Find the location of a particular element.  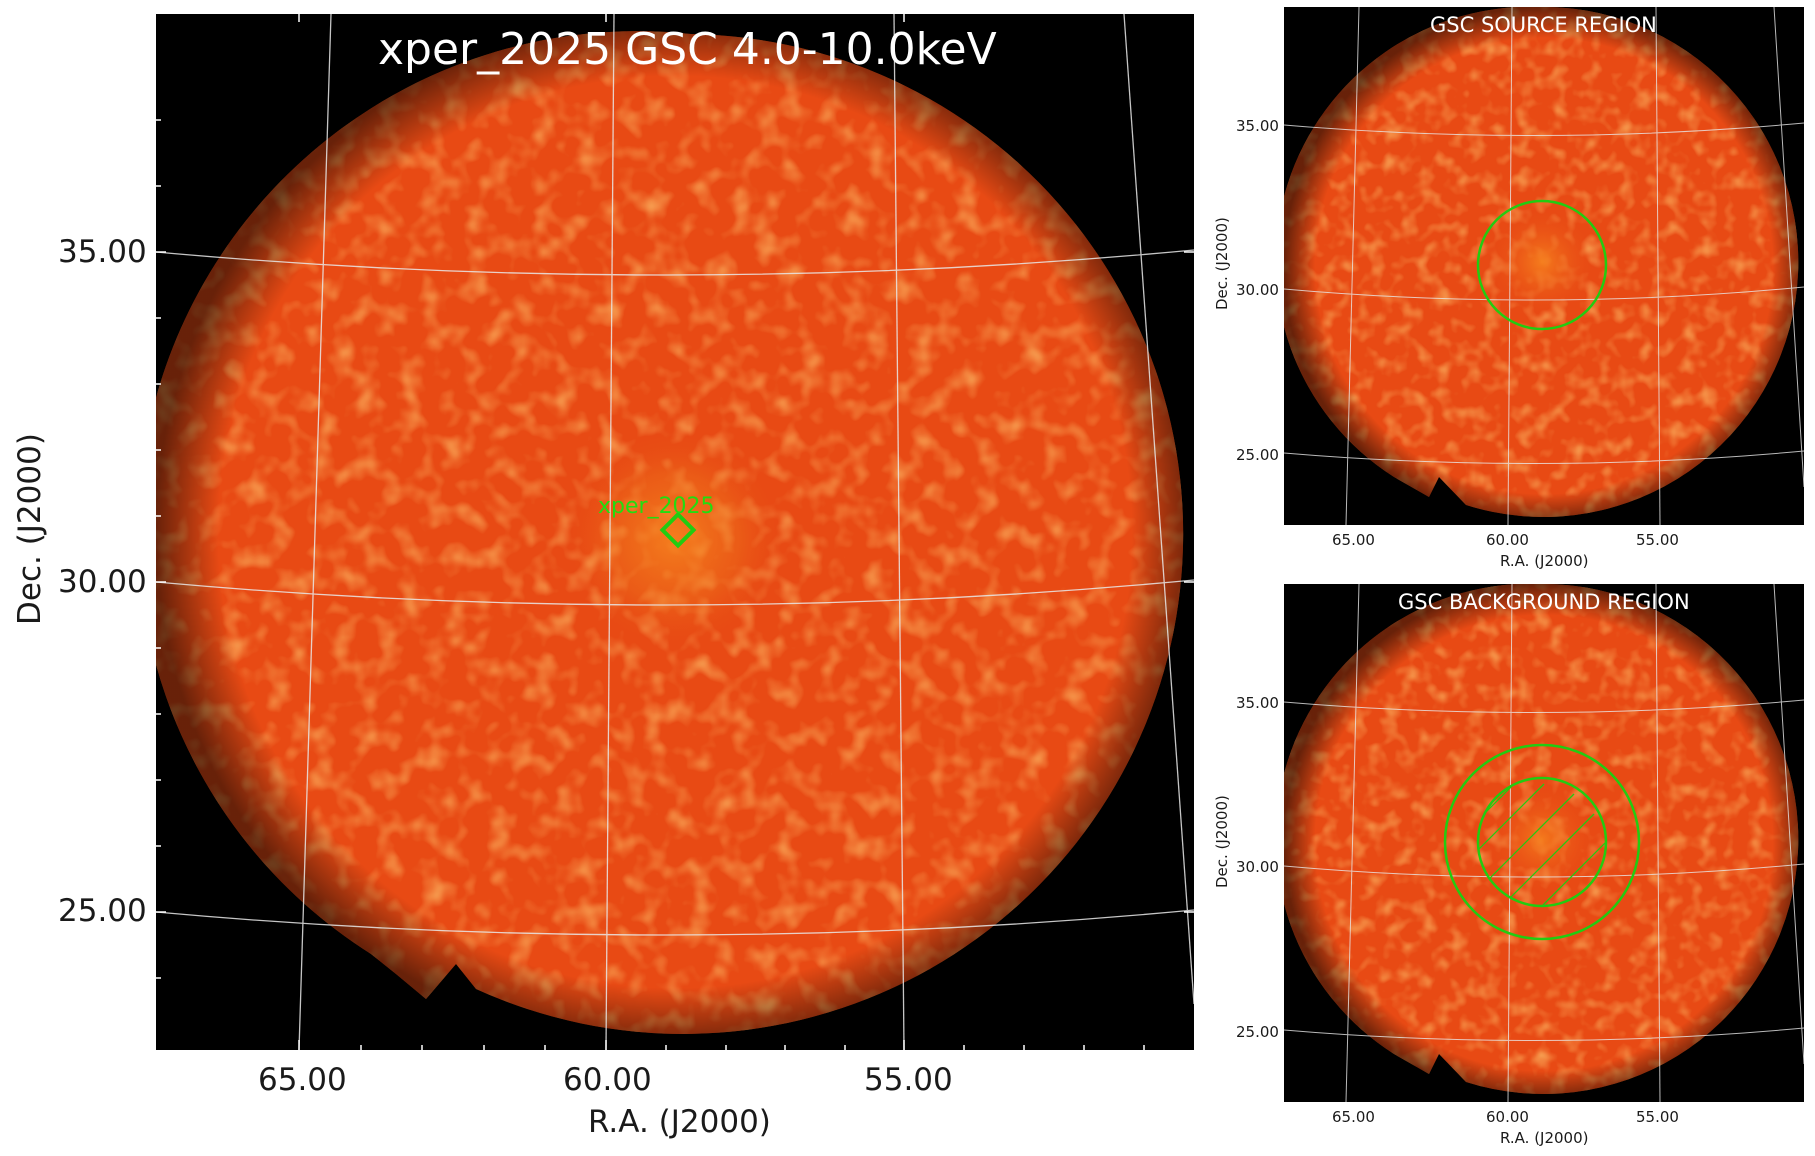

source-ytick-label: 30.00 is located at coordinates (1257, 290).